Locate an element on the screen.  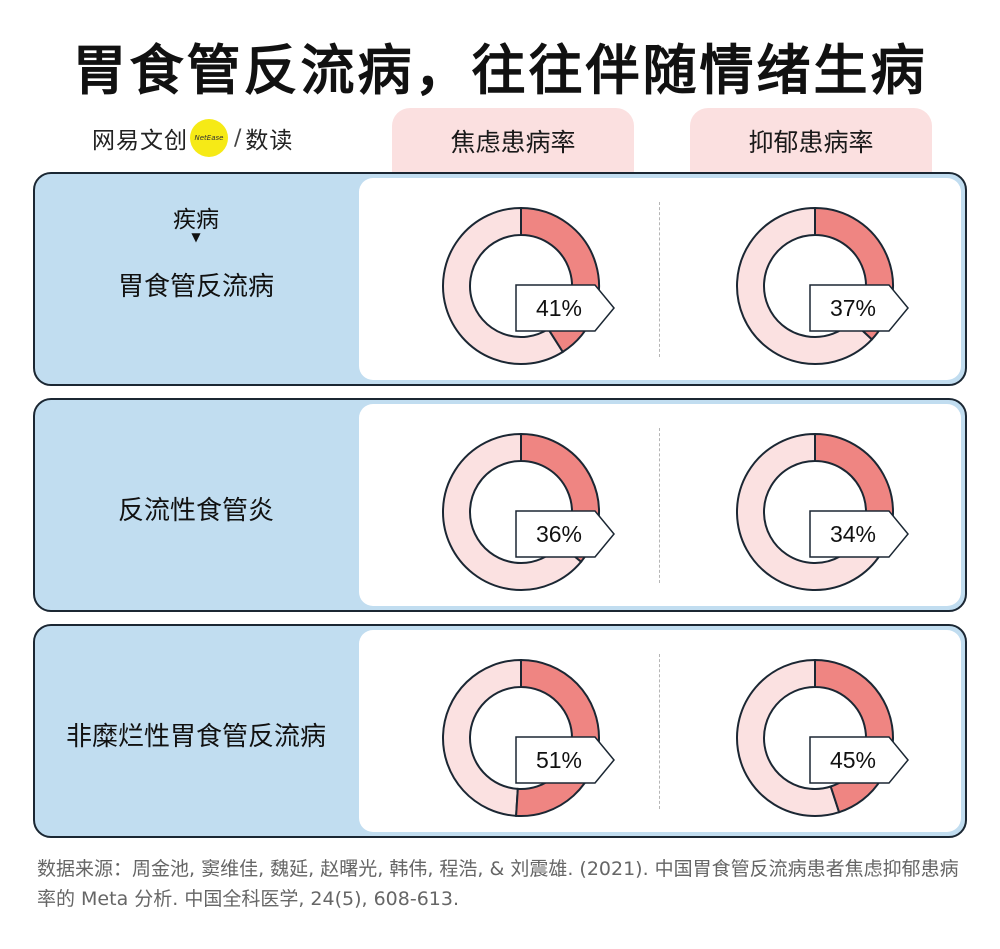
percentage-label: 36% is located at coordinates (565, 534).